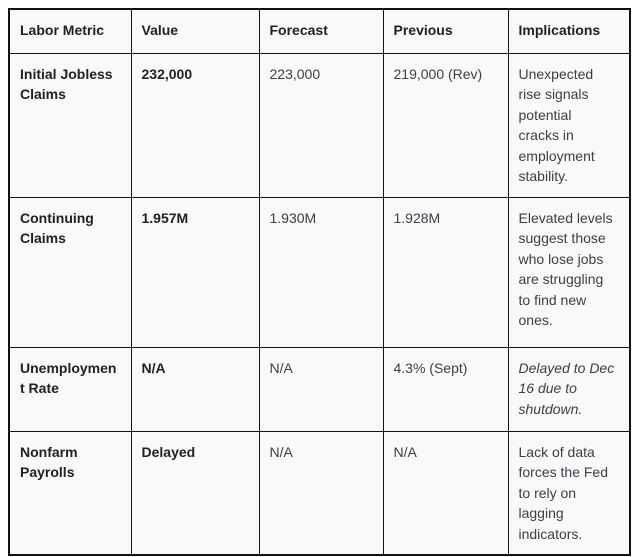 This screenshot has height=557, width=637. What do you see at coordinates (445, 31) in the screenshot?
I see `column-header-previous: Previous` at bounding box center [445, 31].